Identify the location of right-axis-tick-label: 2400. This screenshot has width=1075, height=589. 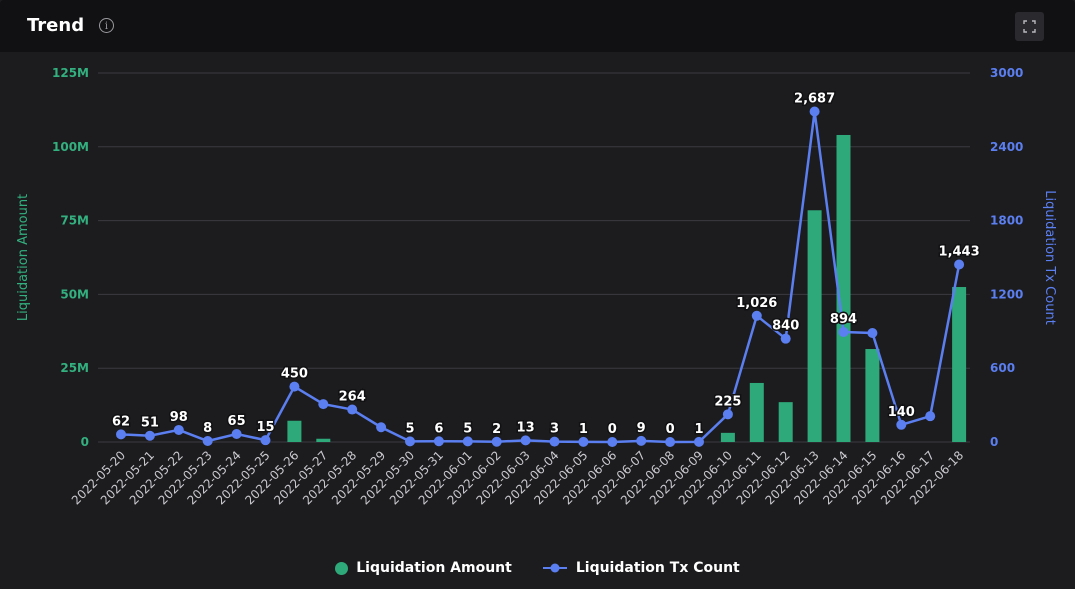
(1006, 147).